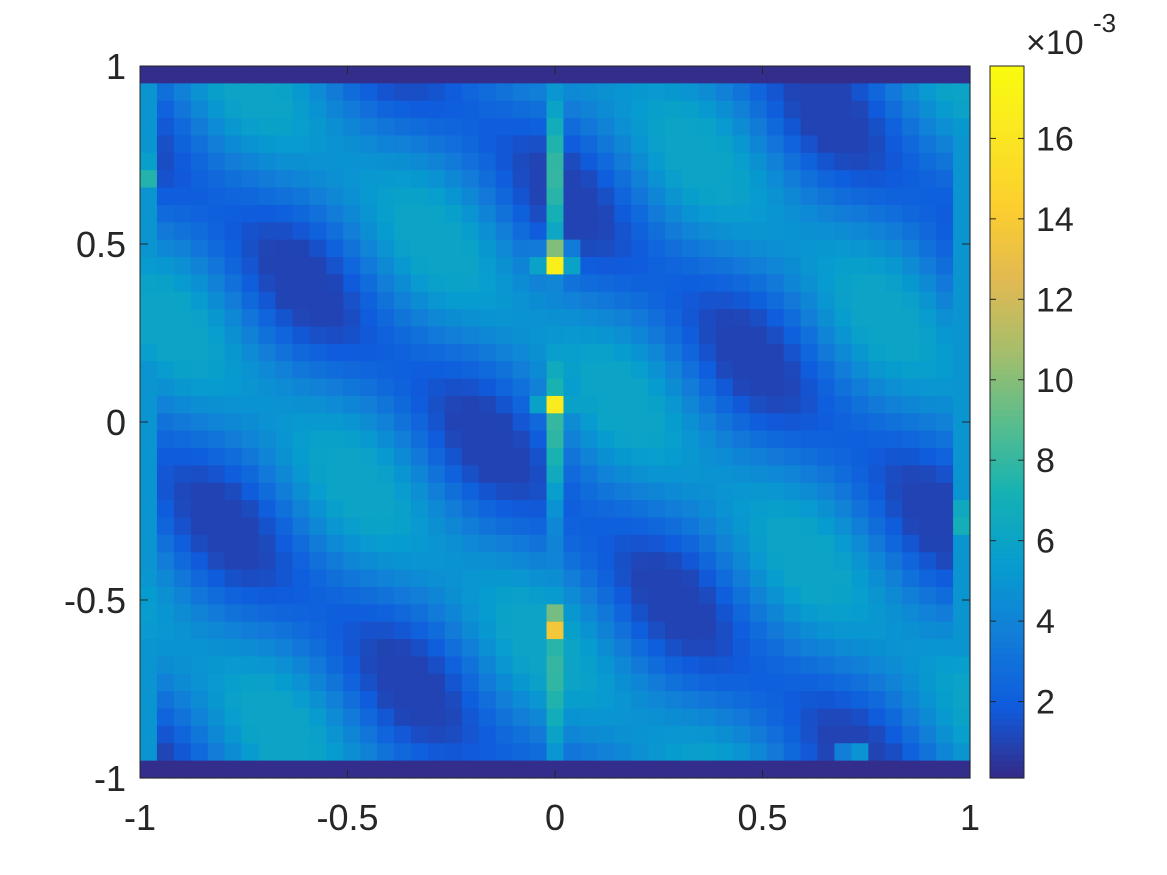 Image resolution: width=1167 pixels, height=875 pixels. What do you see at coordinates (762, 817) in the screenshot?
I see `x-tick-label: 0.5` at bounding box center [762, 817].